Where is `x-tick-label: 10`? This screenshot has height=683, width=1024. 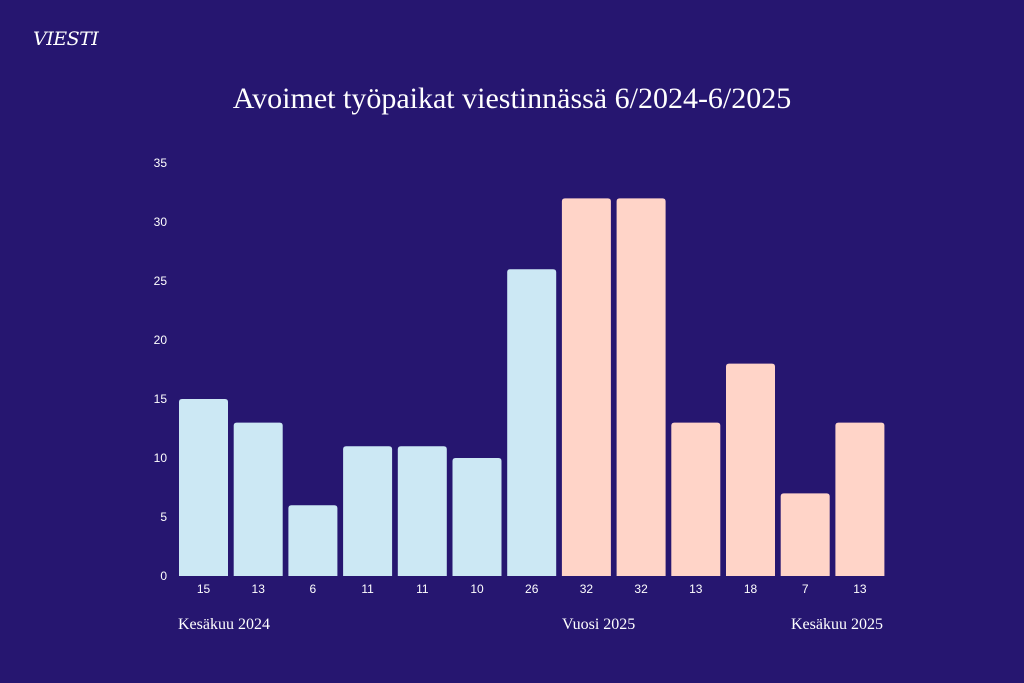 x-tick-label: 10 is located at coordinates (477, 589).